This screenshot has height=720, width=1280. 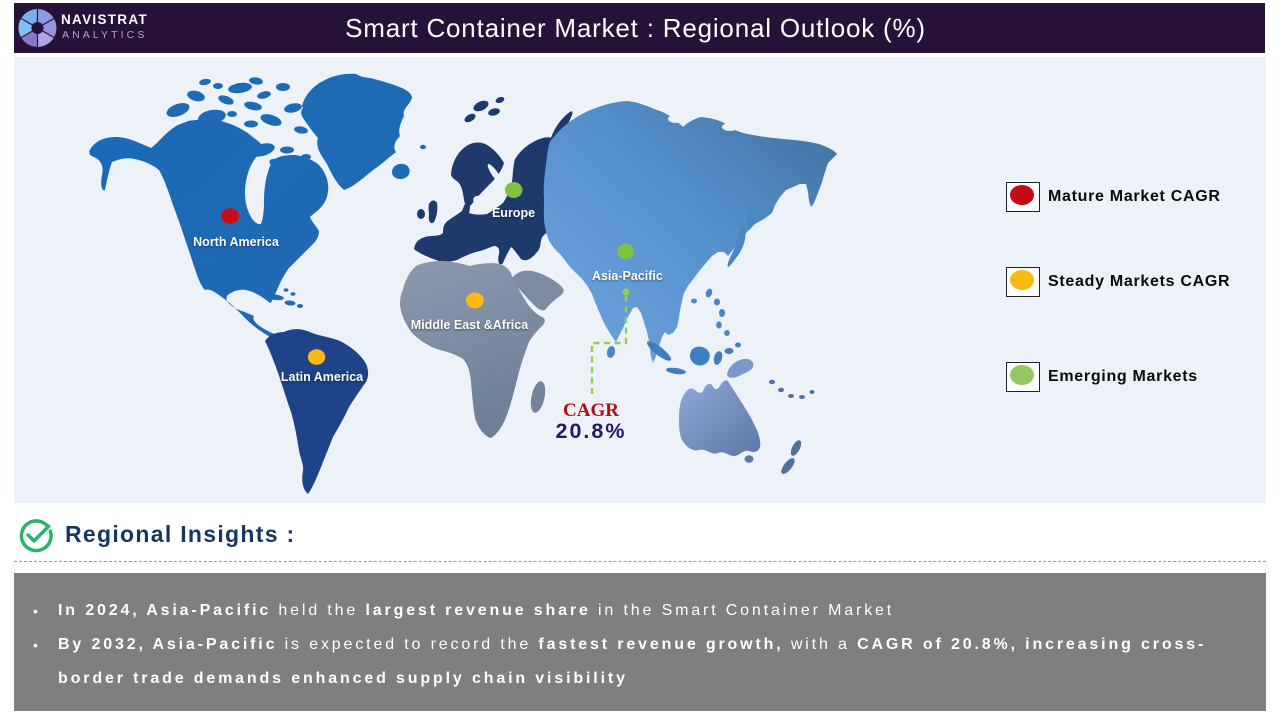 I want to click on svg-text: 20.8%, so click(x=591, y=431).